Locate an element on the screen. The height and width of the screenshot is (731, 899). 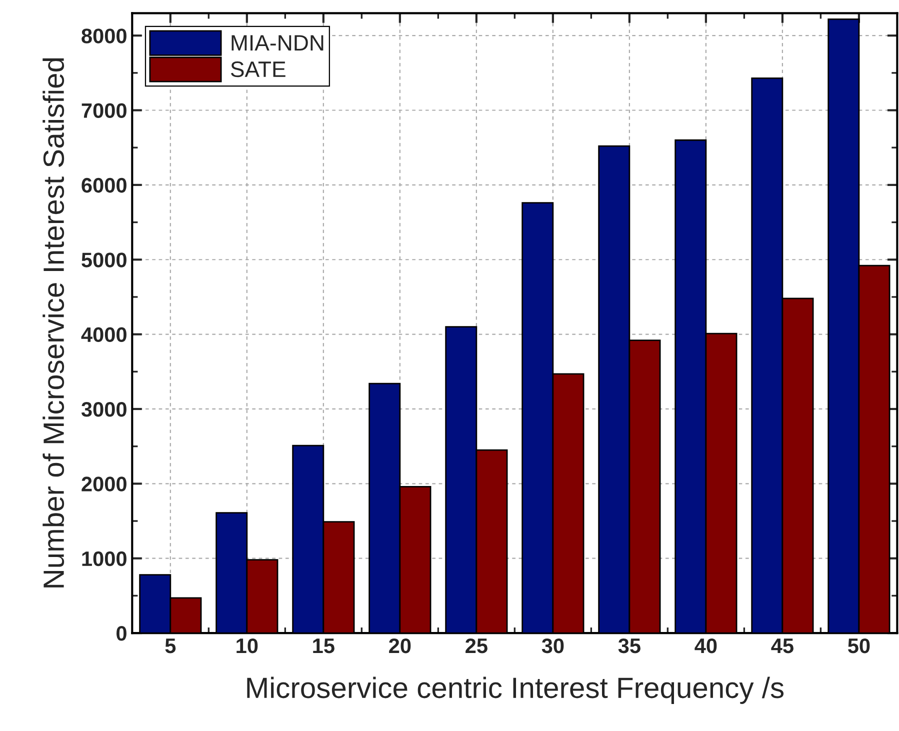
y-tick-label: 2000 is located at coordinates (104, 484).